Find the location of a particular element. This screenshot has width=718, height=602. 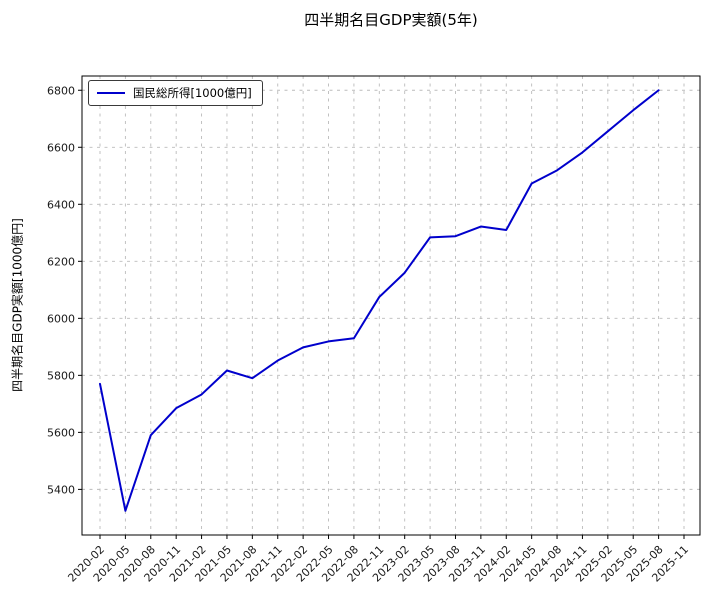

y-tick-label: 5400 is located at coordinates (61, 489).